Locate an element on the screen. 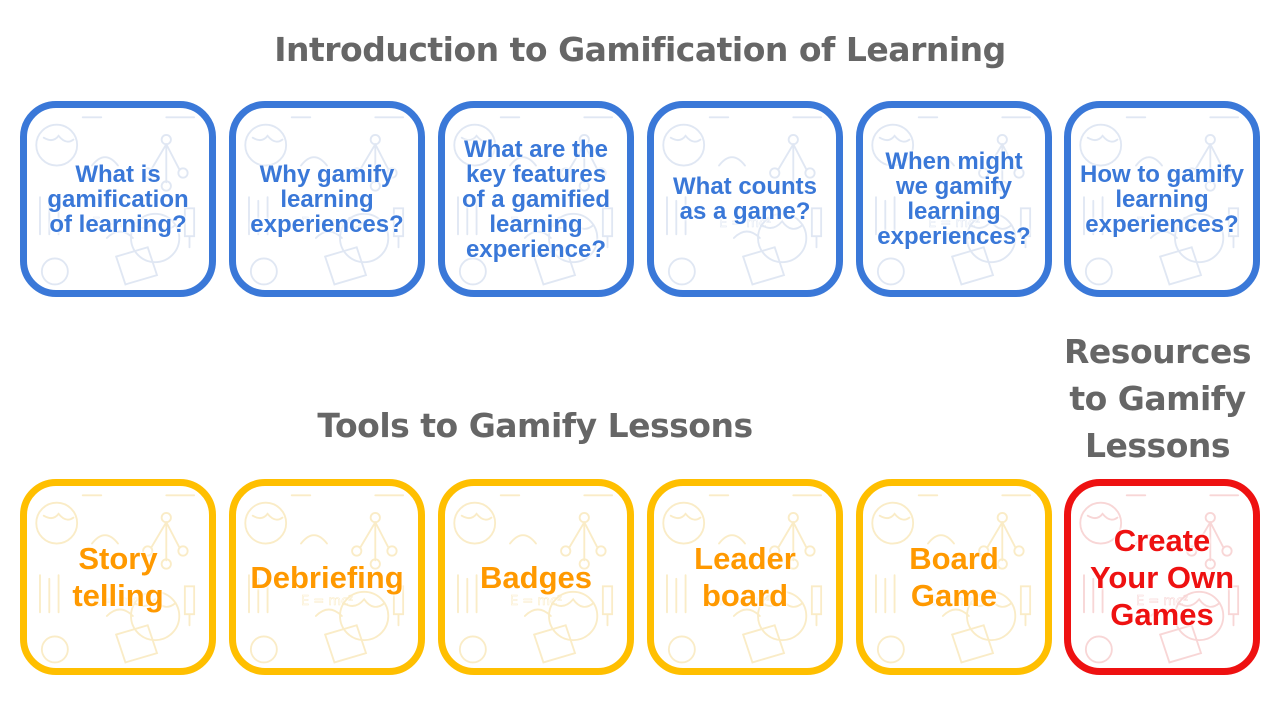 Image resolution: width=1280 pixels, height=720 pixels. tile-label: Story telling is located at coordinates (118, 577).